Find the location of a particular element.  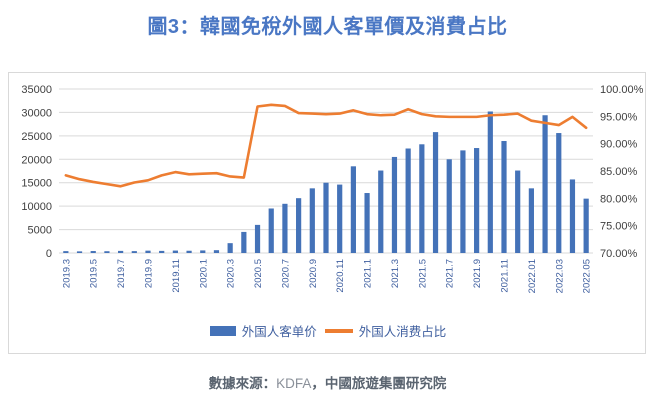

category-tick-label: 2020.1 is located at coordinates (203, 273).